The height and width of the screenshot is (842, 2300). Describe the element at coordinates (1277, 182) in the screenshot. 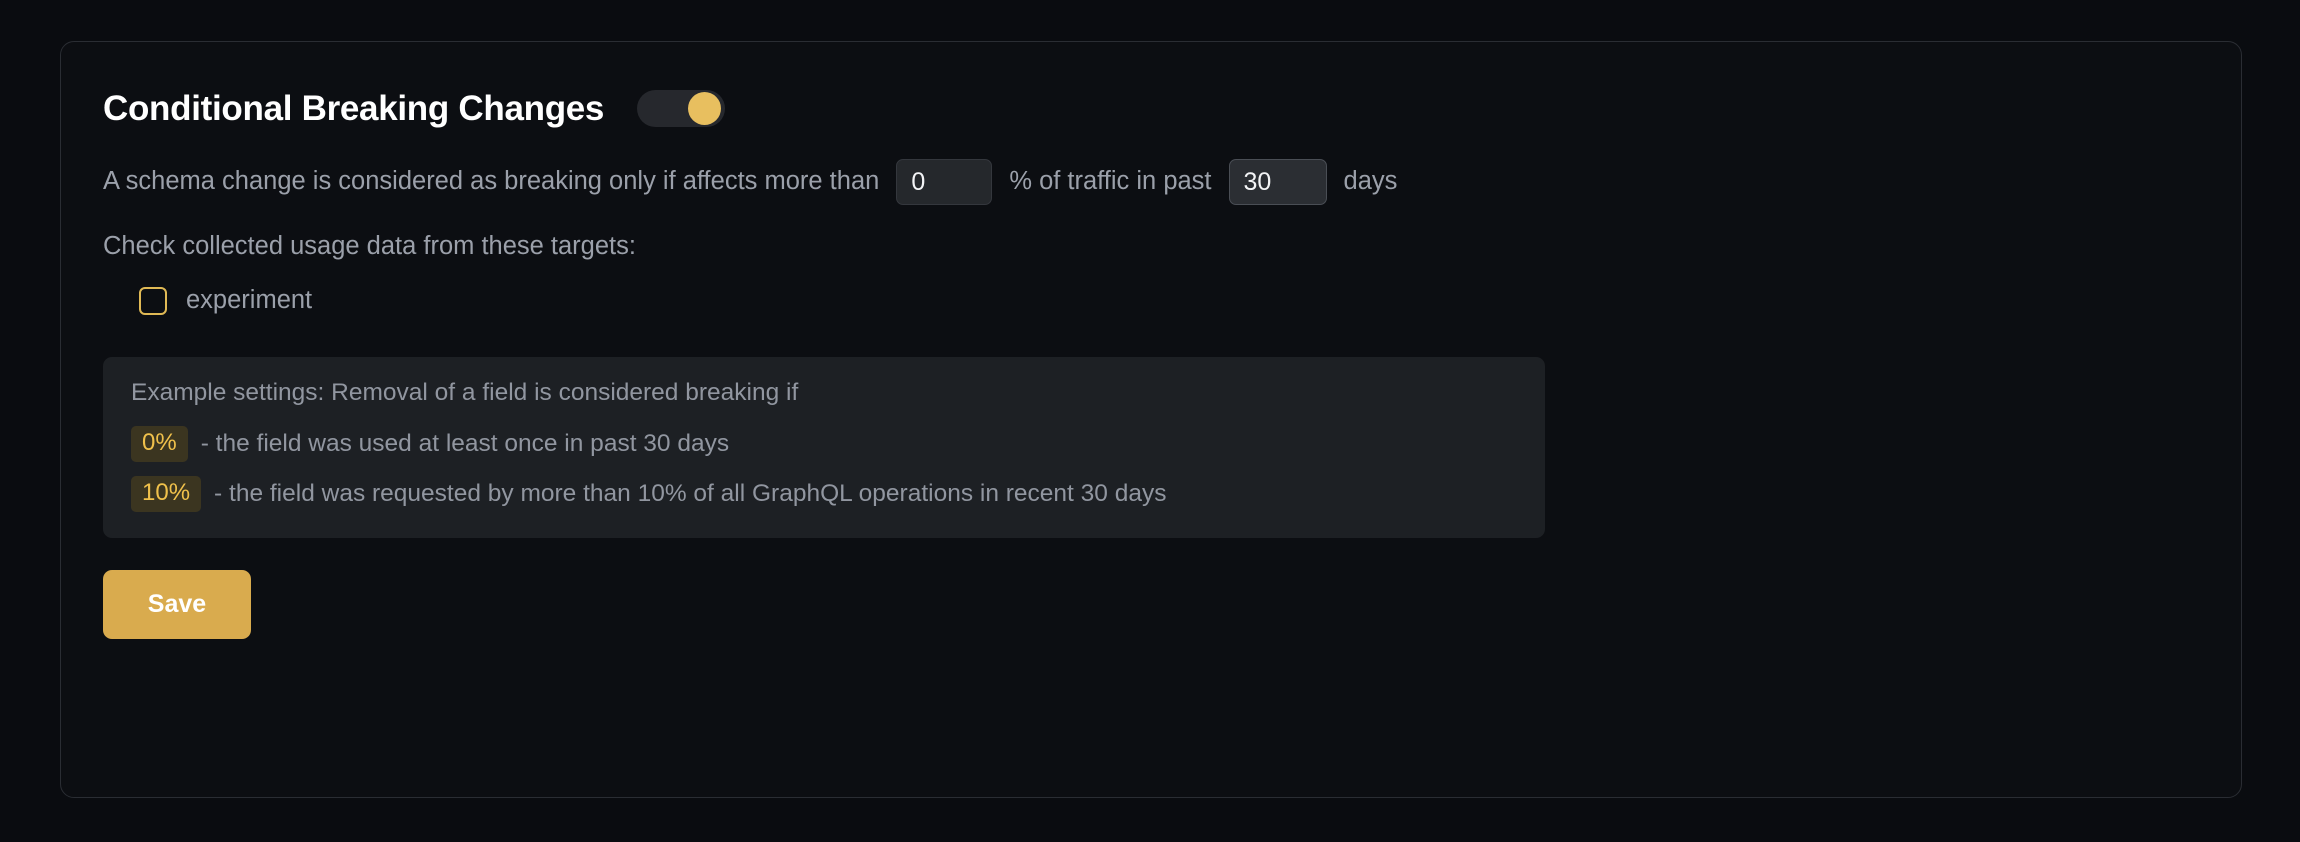

I see `period-days-input` at that location.